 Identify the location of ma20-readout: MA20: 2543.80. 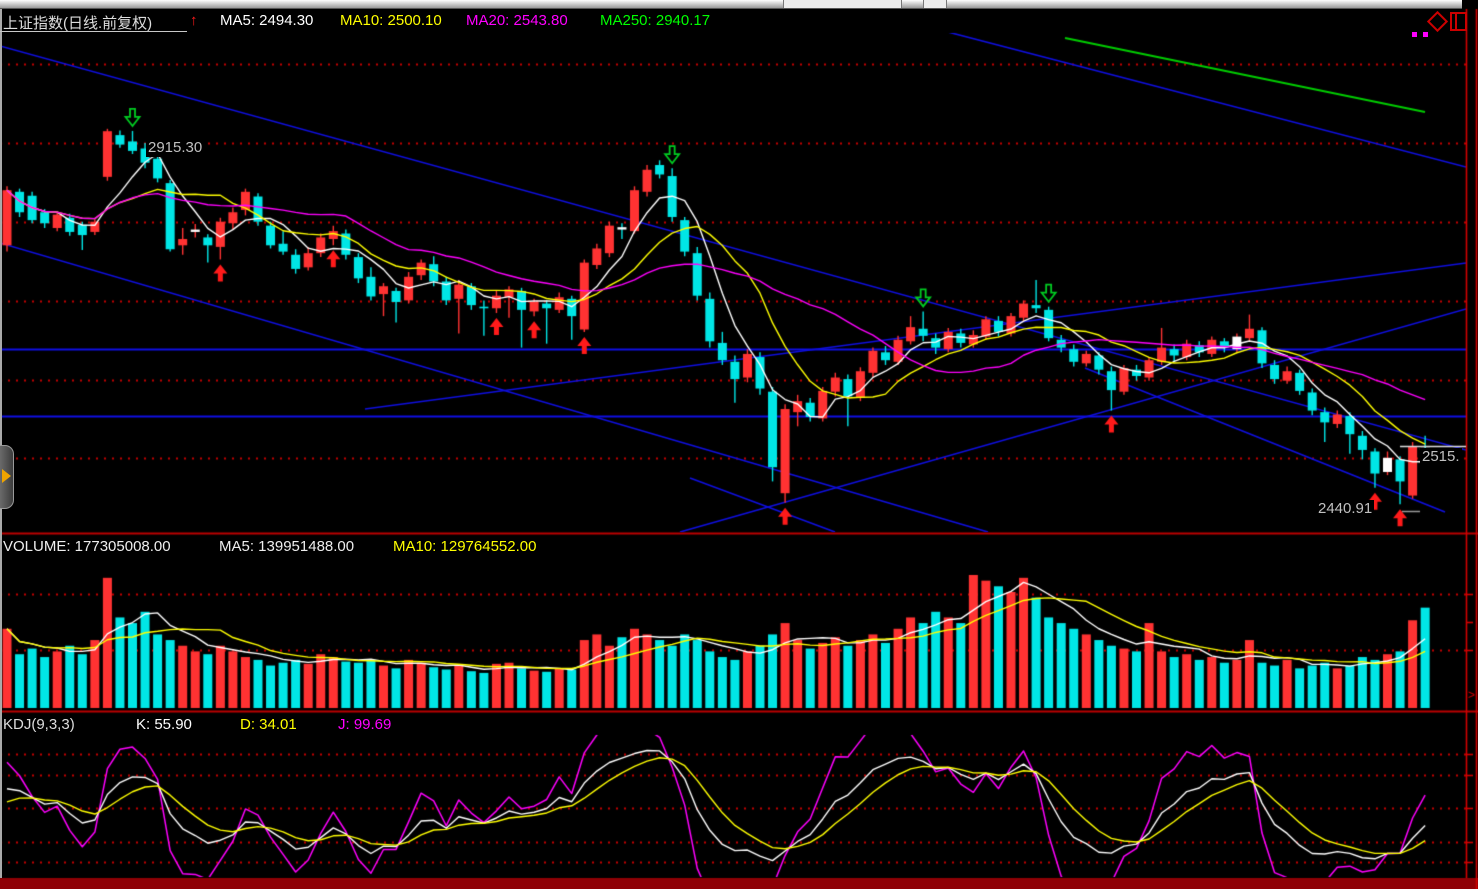
(517, 20).